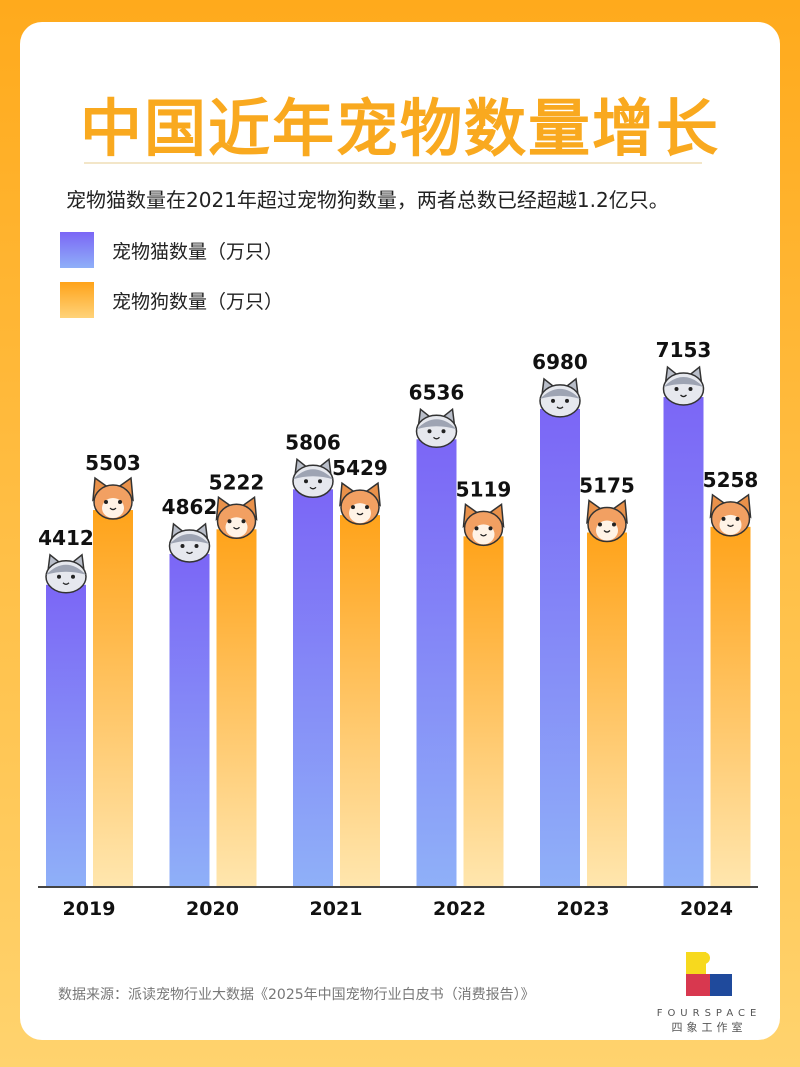 The height and width of the screenshot is (1067, 800). I want to click on data-label: 5429, so click(360, 468).